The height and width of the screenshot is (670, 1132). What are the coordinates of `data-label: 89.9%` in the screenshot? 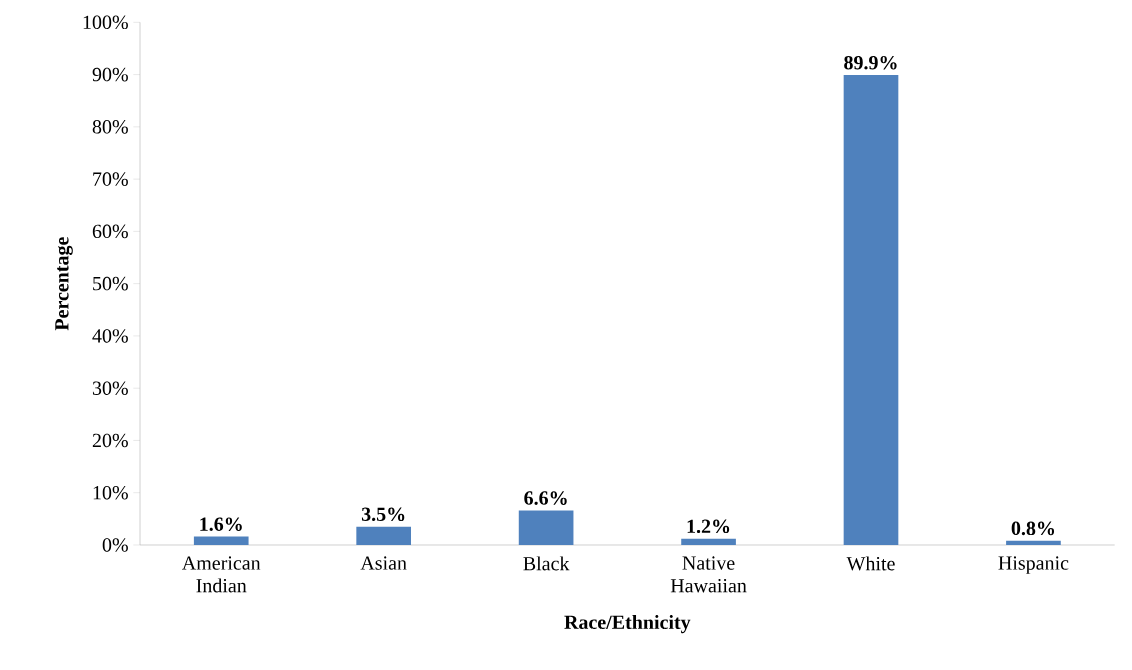 It's located at (870, 62).